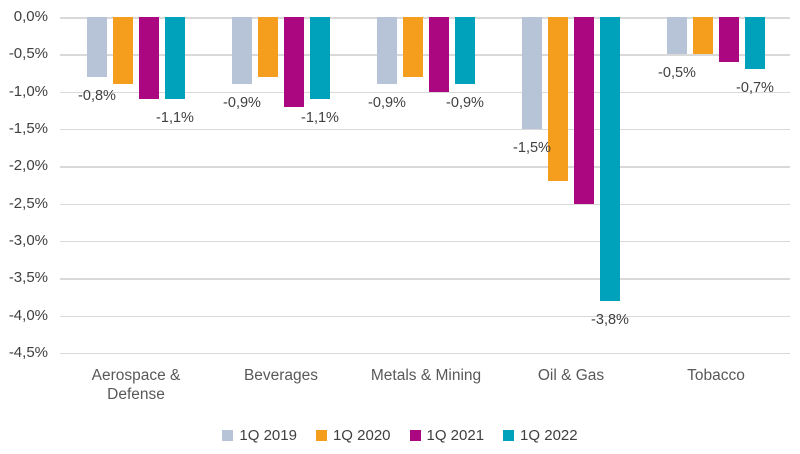 Image resolution: width=800 pixels, height=454 pixels. What do you see at coordinates (28, 315) in the screenshot?
I see `y-axis-tick-label: -4,0%` at bounding box center [28, 315].